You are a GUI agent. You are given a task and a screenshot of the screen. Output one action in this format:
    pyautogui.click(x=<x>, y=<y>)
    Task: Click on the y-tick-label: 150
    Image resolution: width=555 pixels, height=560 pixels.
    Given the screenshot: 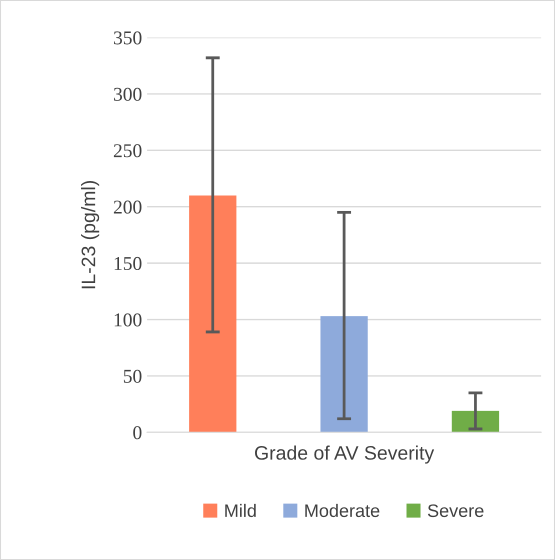 What is the action you would take?
    pyautogui.click(x=128, y=263)
    